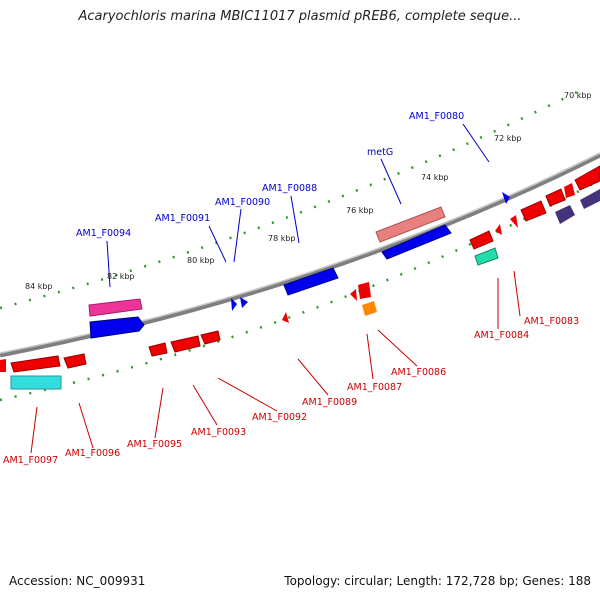 This screenshot has height=600, width=600. What do you see at coordinates (508, 138) in the screenshot?
I see `tick-label: 72 kbp` at bounding box center [508, 138].